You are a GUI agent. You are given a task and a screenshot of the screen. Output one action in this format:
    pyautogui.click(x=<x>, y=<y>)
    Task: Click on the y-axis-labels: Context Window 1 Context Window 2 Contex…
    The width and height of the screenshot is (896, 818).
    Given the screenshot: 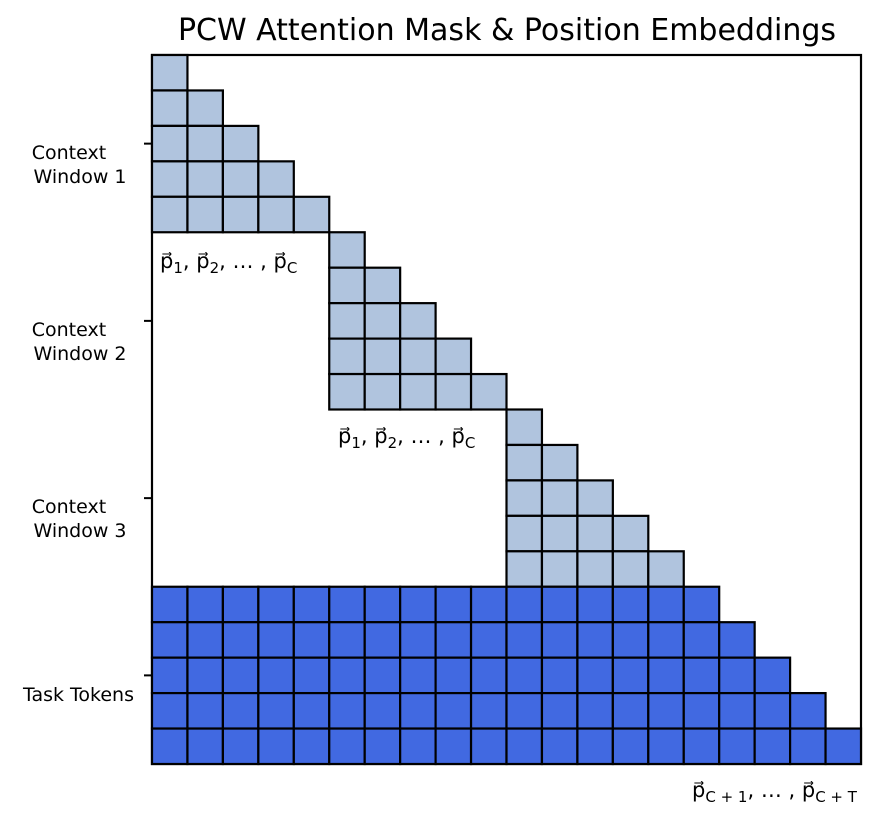 What is the action you would take?
    pyautogui.click(x=78, y=424)
    